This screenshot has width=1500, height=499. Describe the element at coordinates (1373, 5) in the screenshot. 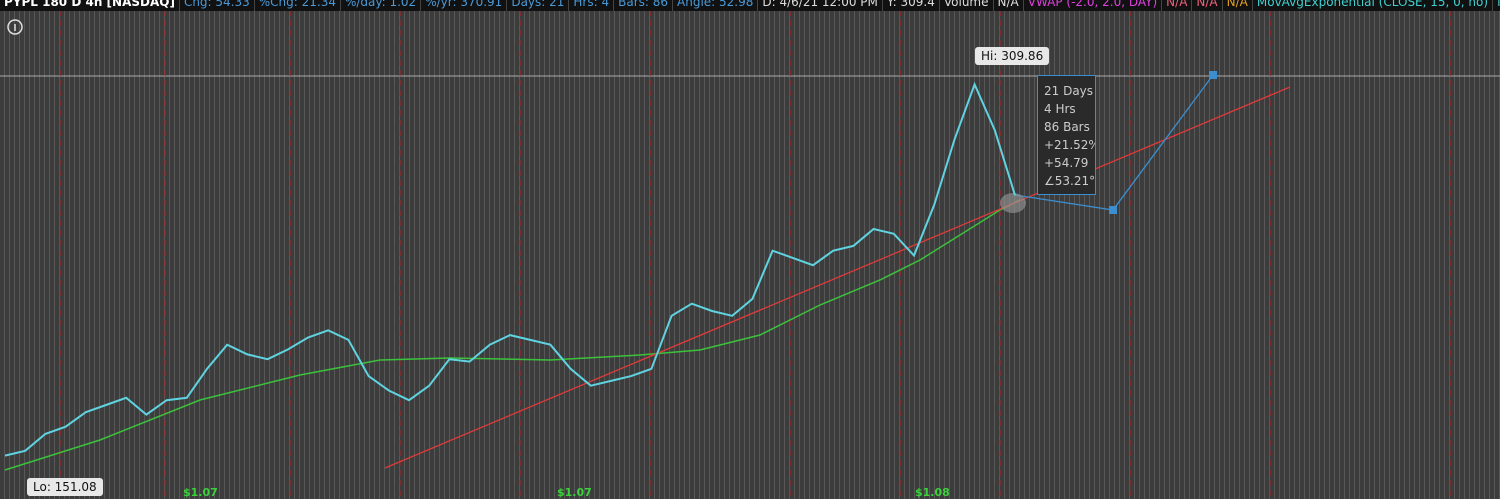

I see `header-item: MovAvgExponential (CLOSE, 15, 0, no)` at that location.